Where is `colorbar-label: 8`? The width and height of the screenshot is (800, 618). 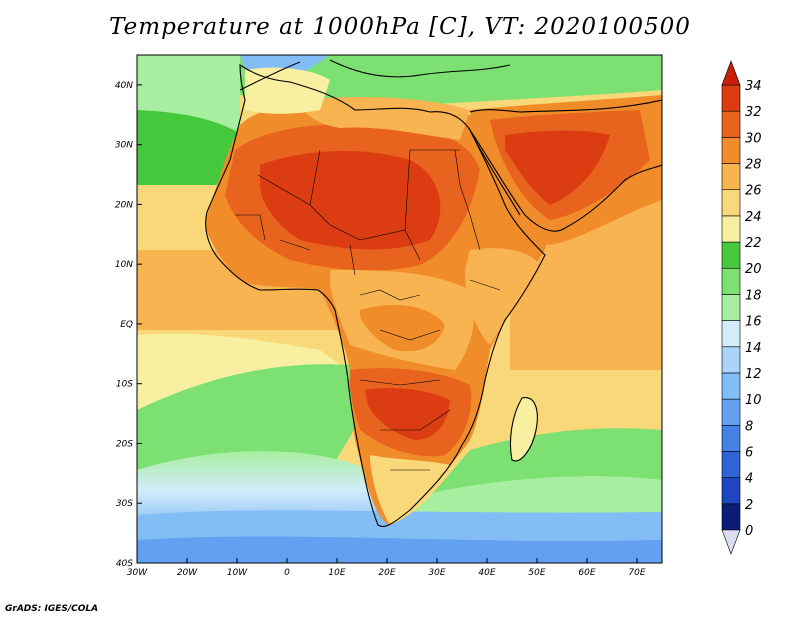 colorbar-label: 8 is located at coordinates (749, 426).